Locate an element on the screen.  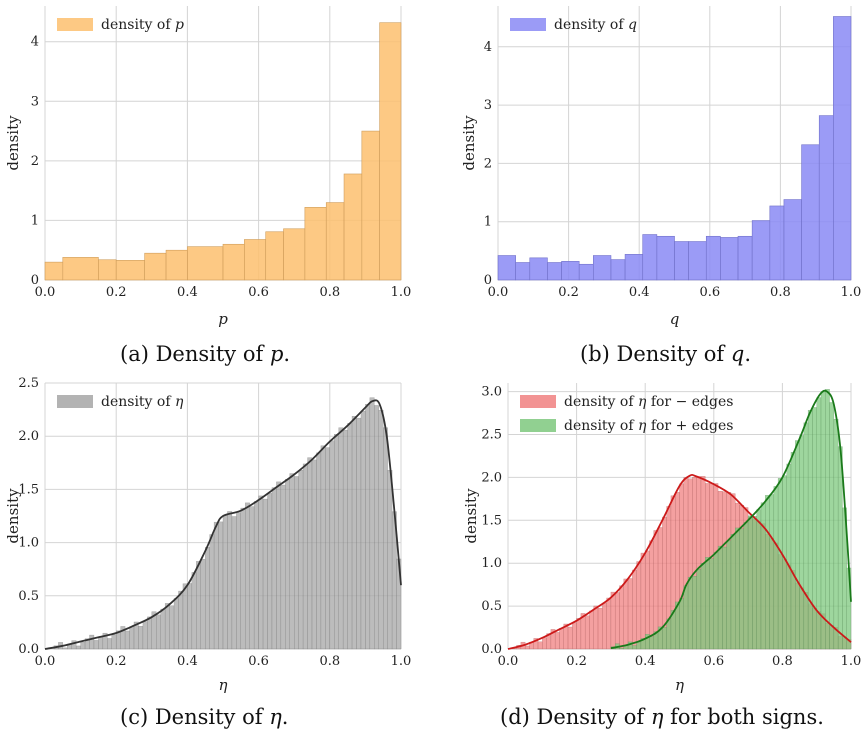
y-tick-label: 0 is located at coordinates (35, 280).